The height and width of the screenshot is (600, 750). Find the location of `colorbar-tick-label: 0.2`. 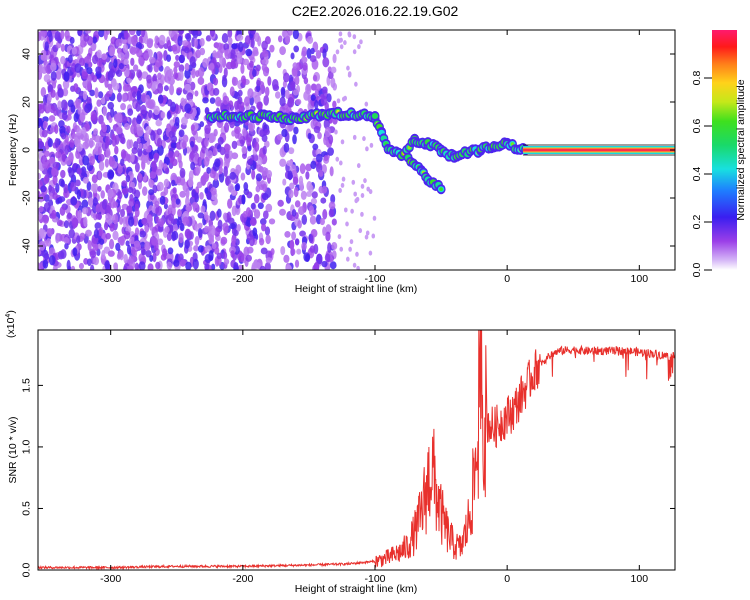

colorbar-tick-label: 0.2 is located at coordinates (697, 222).